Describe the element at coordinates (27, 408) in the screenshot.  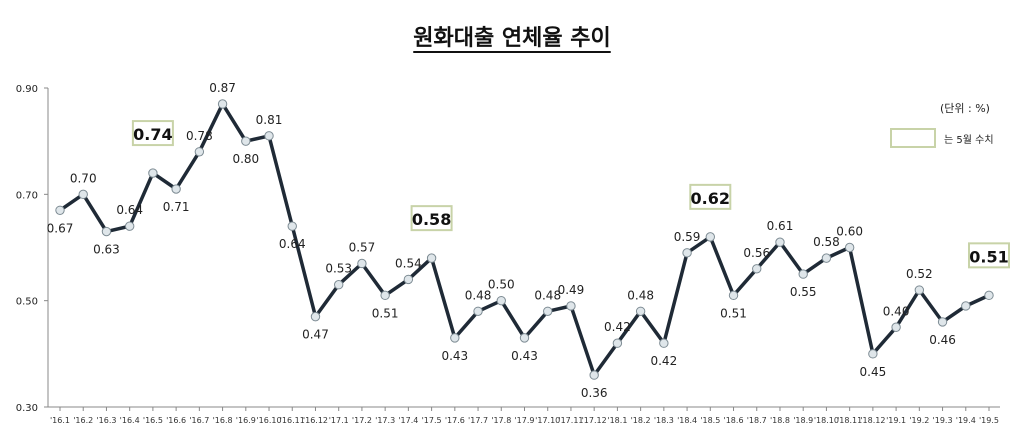
I see `y-tick-label: 0.30` at that location.